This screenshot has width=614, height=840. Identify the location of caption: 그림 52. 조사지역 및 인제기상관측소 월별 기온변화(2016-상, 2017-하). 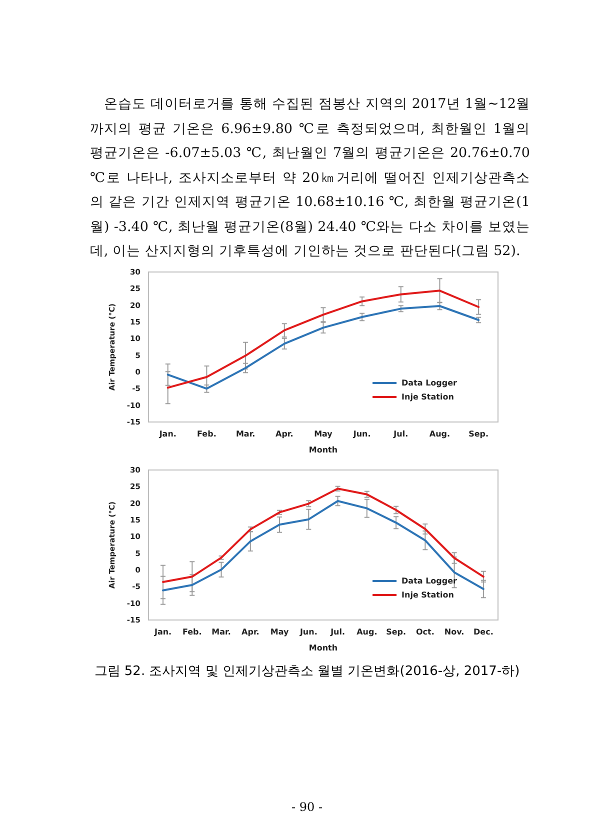
(307, 671).